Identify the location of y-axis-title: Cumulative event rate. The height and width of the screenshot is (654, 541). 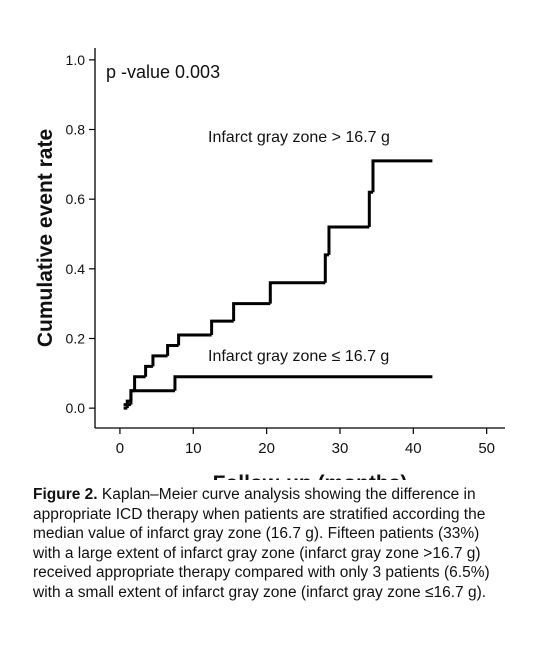
(45, 238).